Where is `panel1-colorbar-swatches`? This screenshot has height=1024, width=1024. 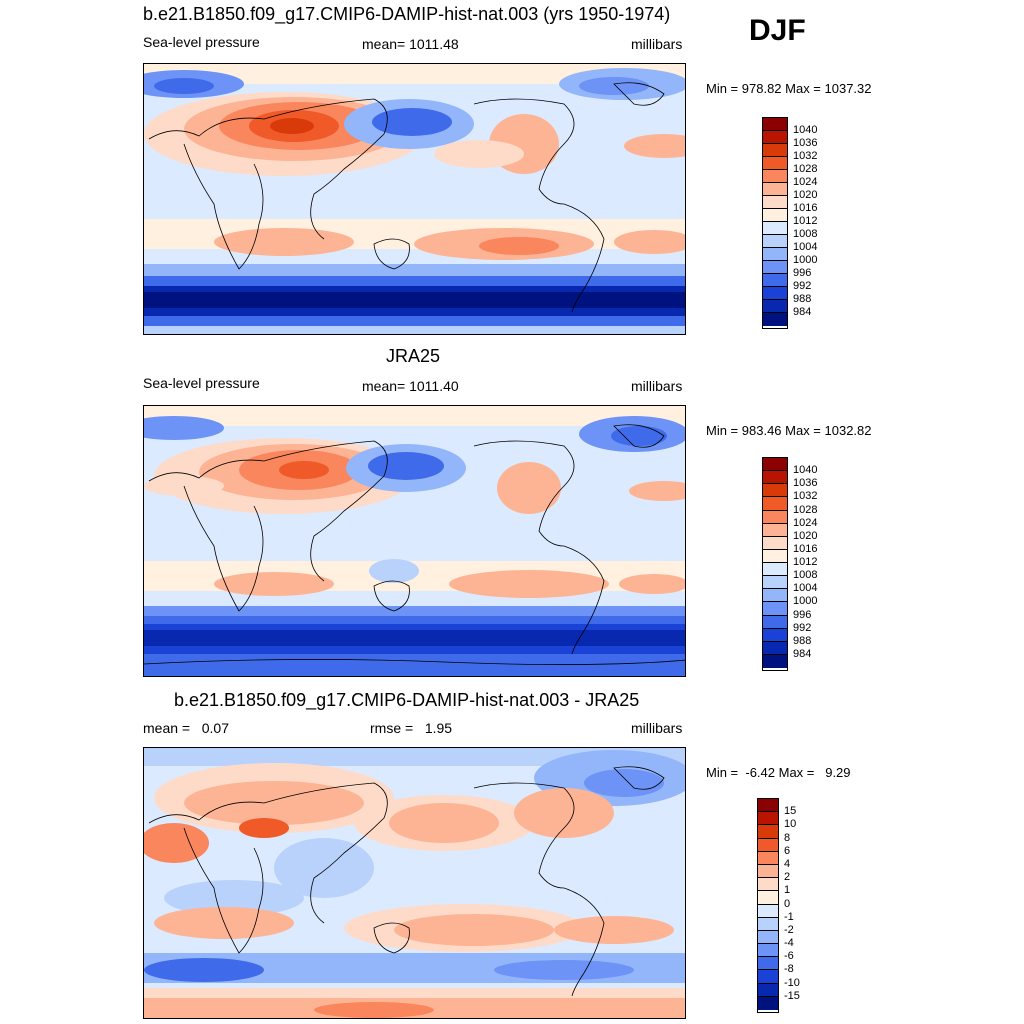 panel1-colorbar-swatches is located at coordinates (775, 223).